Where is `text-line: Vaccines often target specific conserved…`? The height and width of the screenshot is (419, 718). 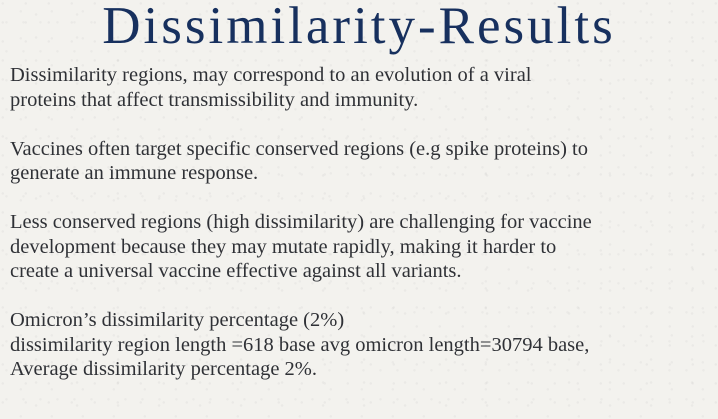
text-line: Vaccines often target specific conserved… is located at coordinates (299, 148).